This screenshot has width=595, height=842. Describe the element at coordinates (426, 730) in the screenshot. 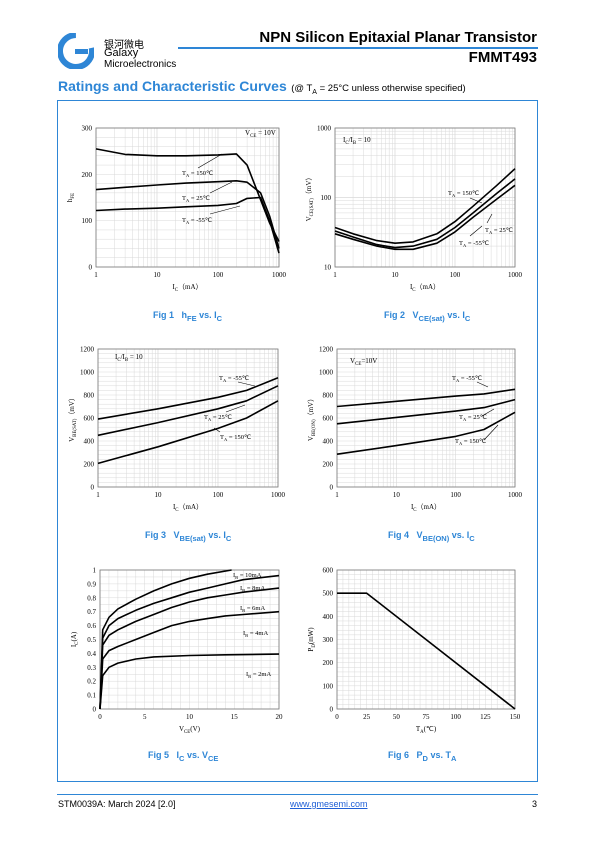

I see `x-axis-label: TA(℃)` at that location.